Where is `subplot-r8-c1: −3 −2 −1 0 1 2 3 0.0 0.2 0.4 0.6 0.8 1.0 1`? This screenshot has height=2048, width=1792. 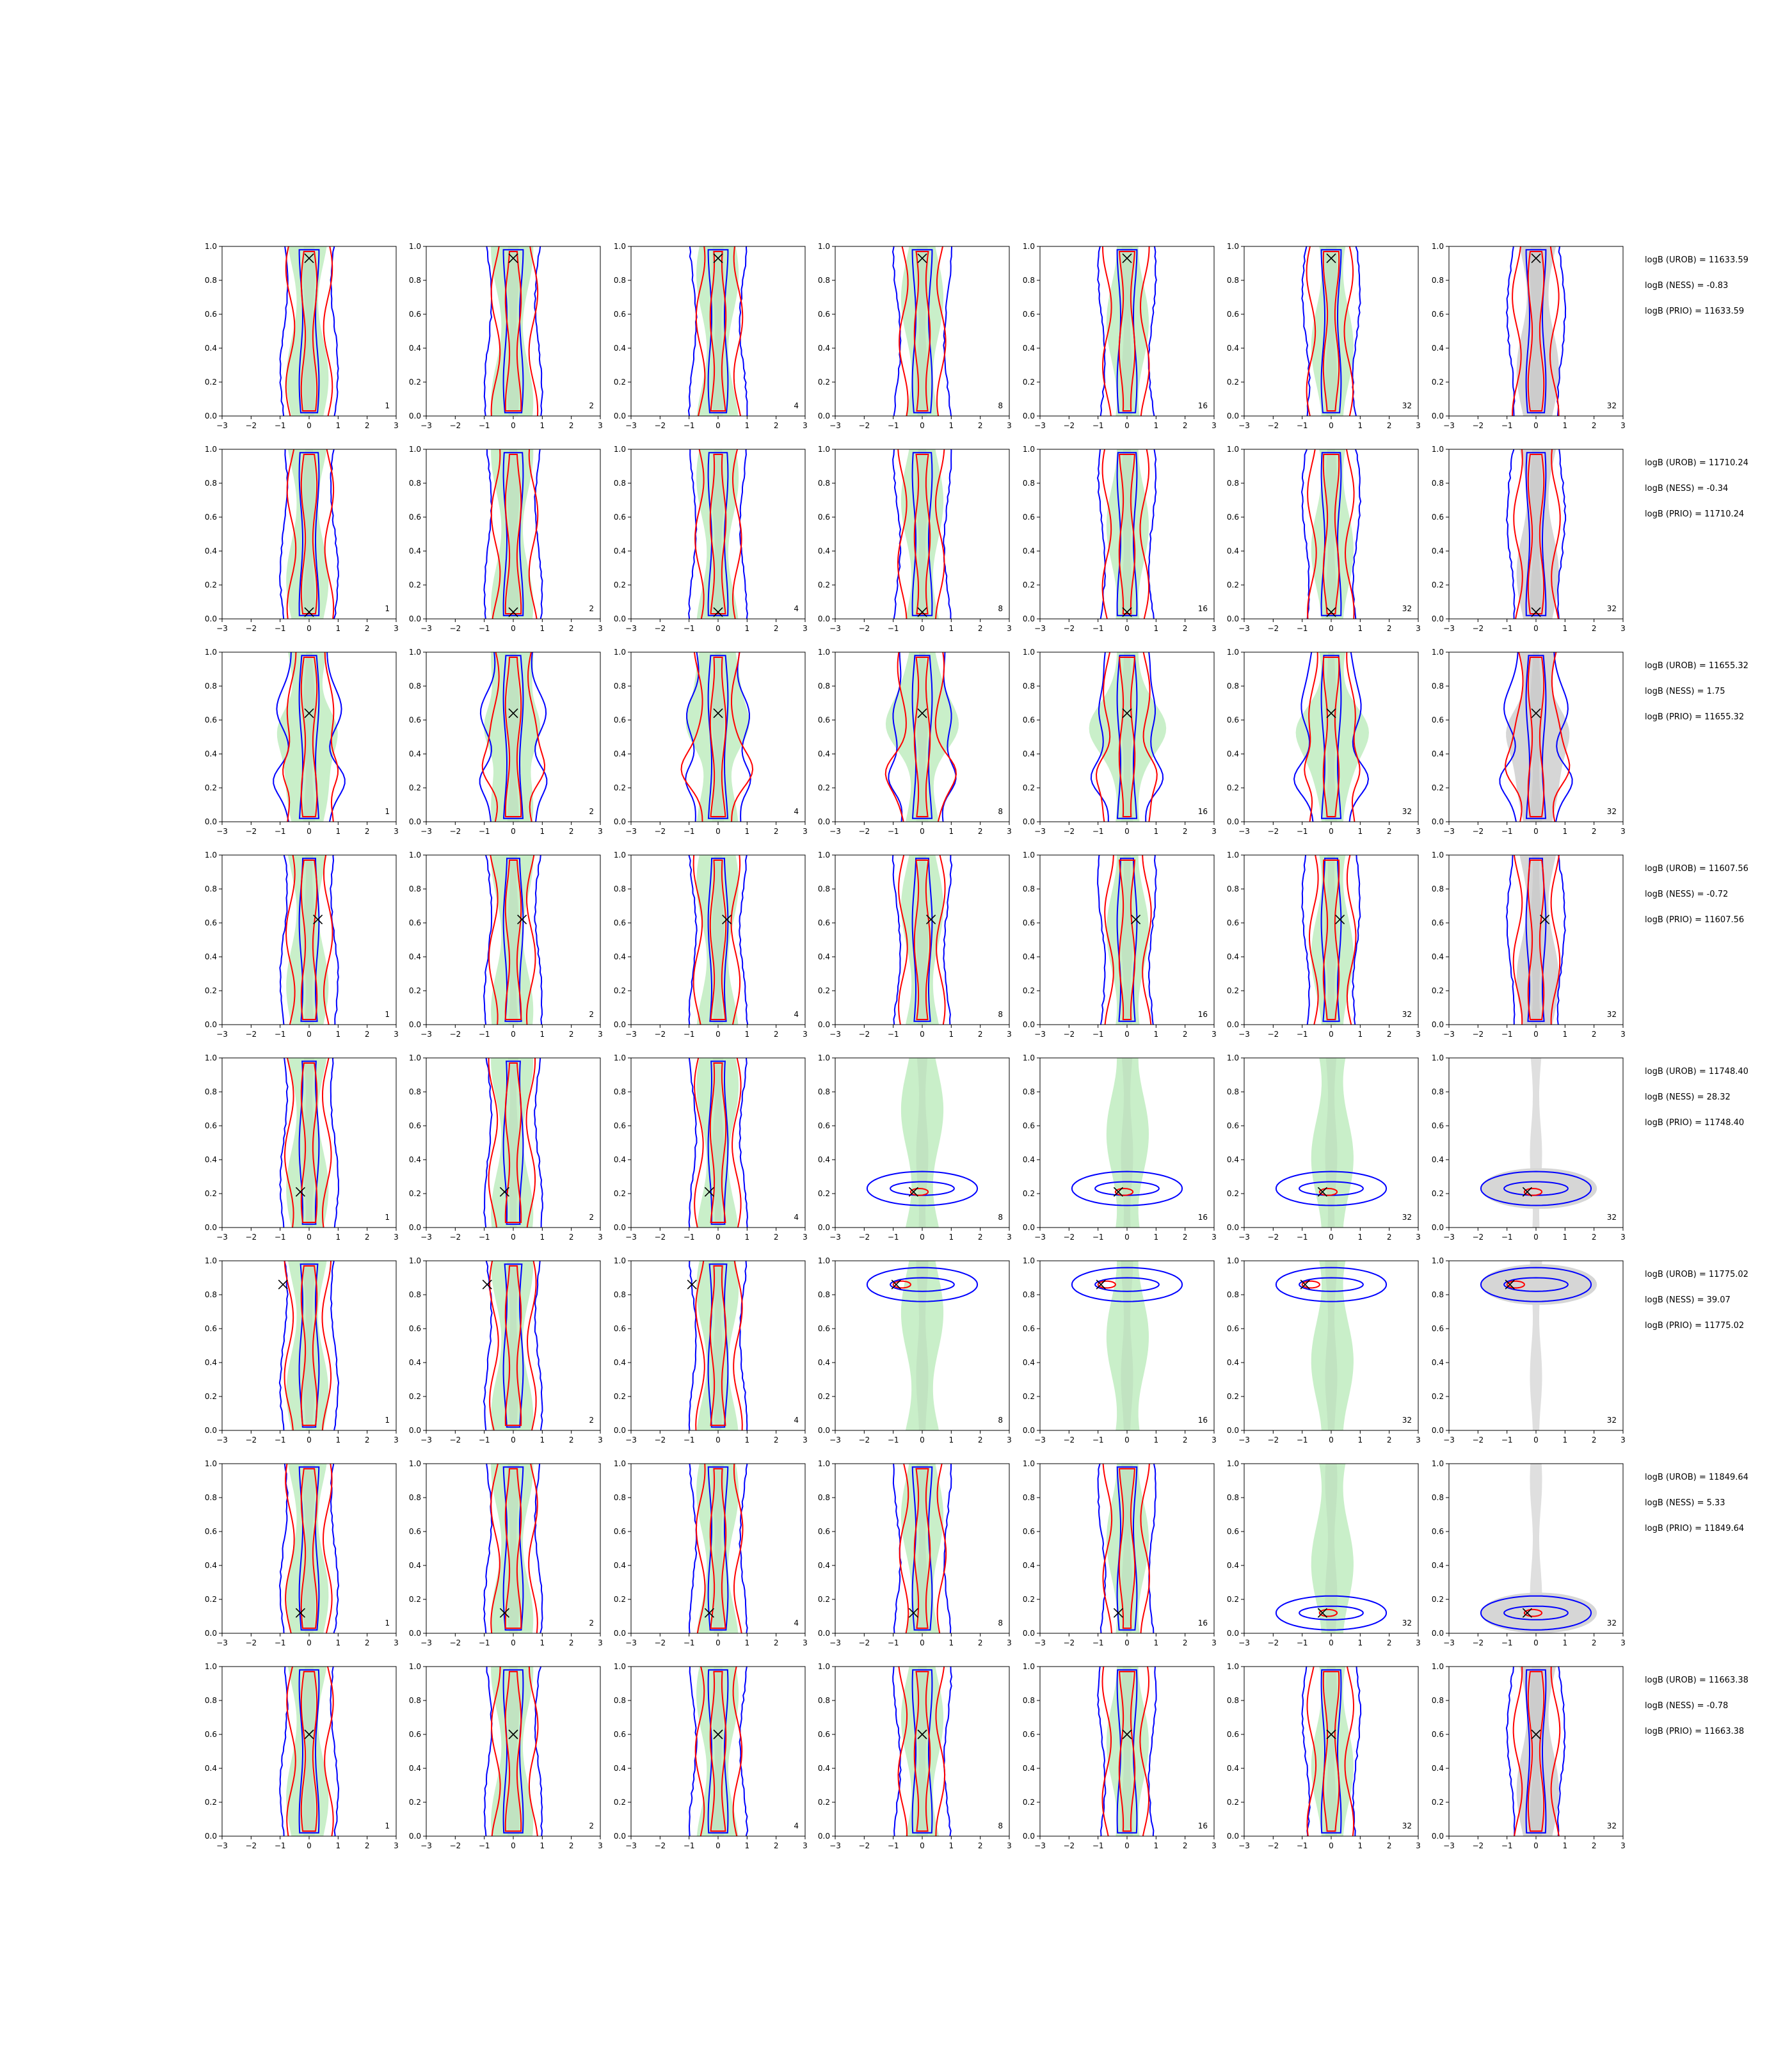
subplot-r8-c1: −3 −2 −1 0 1 2 3 0.0 0.2 0.4 0.6 0.8 1.0 1 is located at coordinates (302, 1756).